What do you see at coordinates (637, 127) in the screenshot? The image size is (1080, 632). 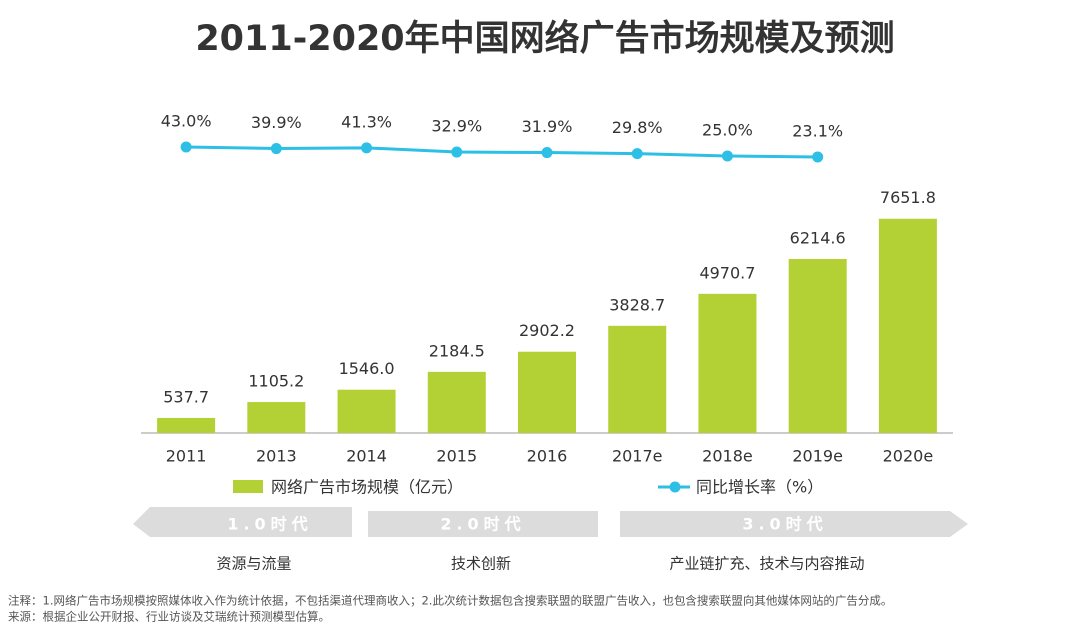 I see `line-value-label: 29.8%` at bounding box center [637, 127].